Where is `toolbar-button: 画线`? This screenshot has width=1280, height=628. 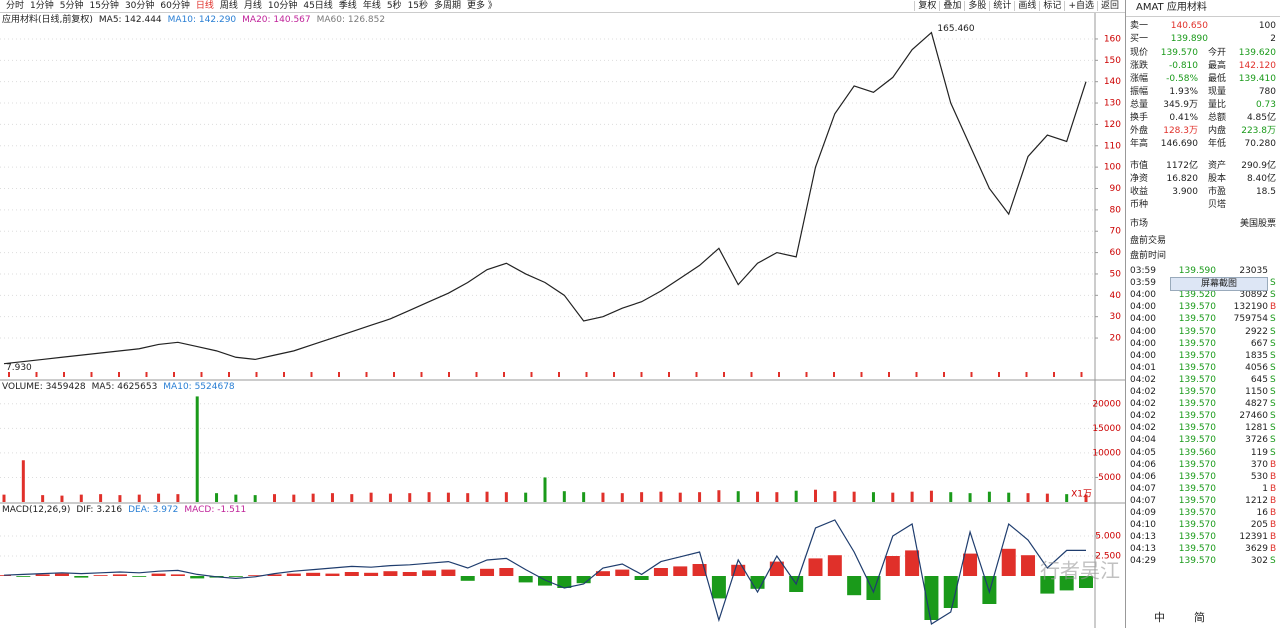
toolbar-button: 画线 is located at coordinates (1027, 6).